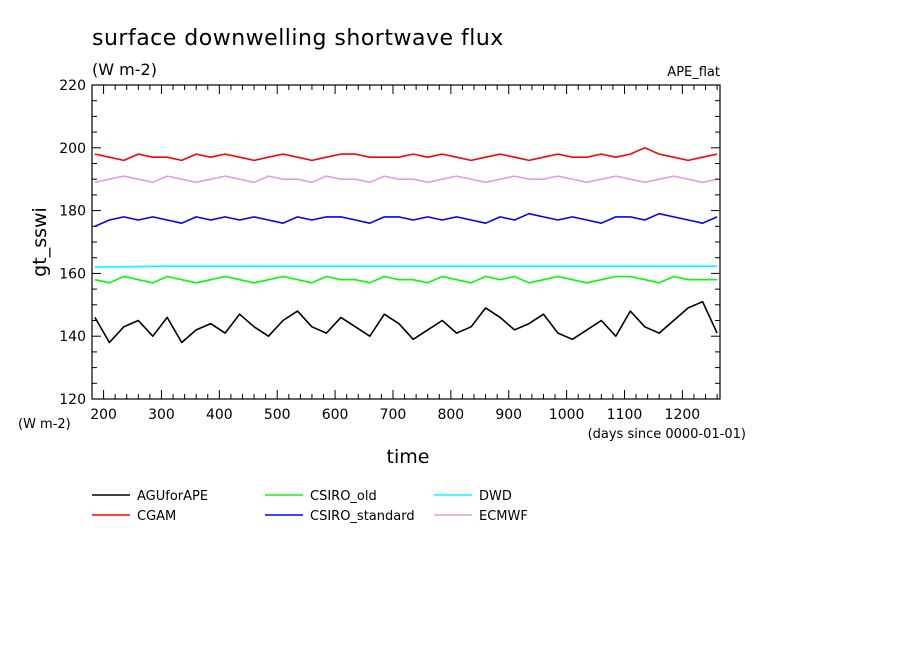  What do you see at coordinates (72, 212) in the screenshot?
I see `y-tick-label: 180` at bounding box center [72, 212].